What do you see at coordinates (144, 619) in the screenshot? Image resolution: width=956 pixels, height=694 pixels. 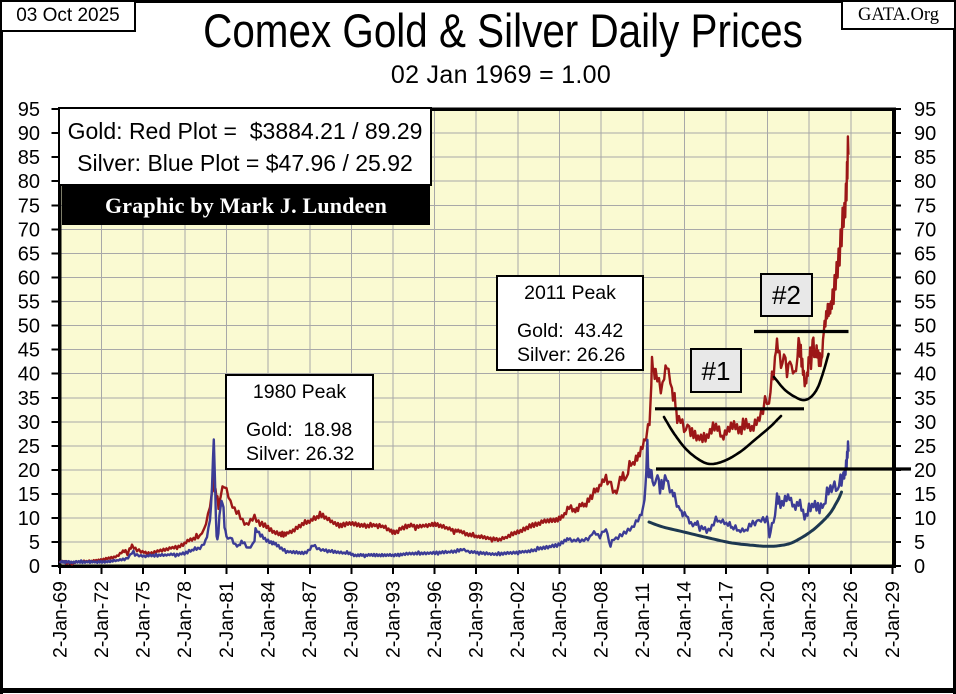 I see `svg-text: 2-Jan-75` at bounding box center [144, 619].